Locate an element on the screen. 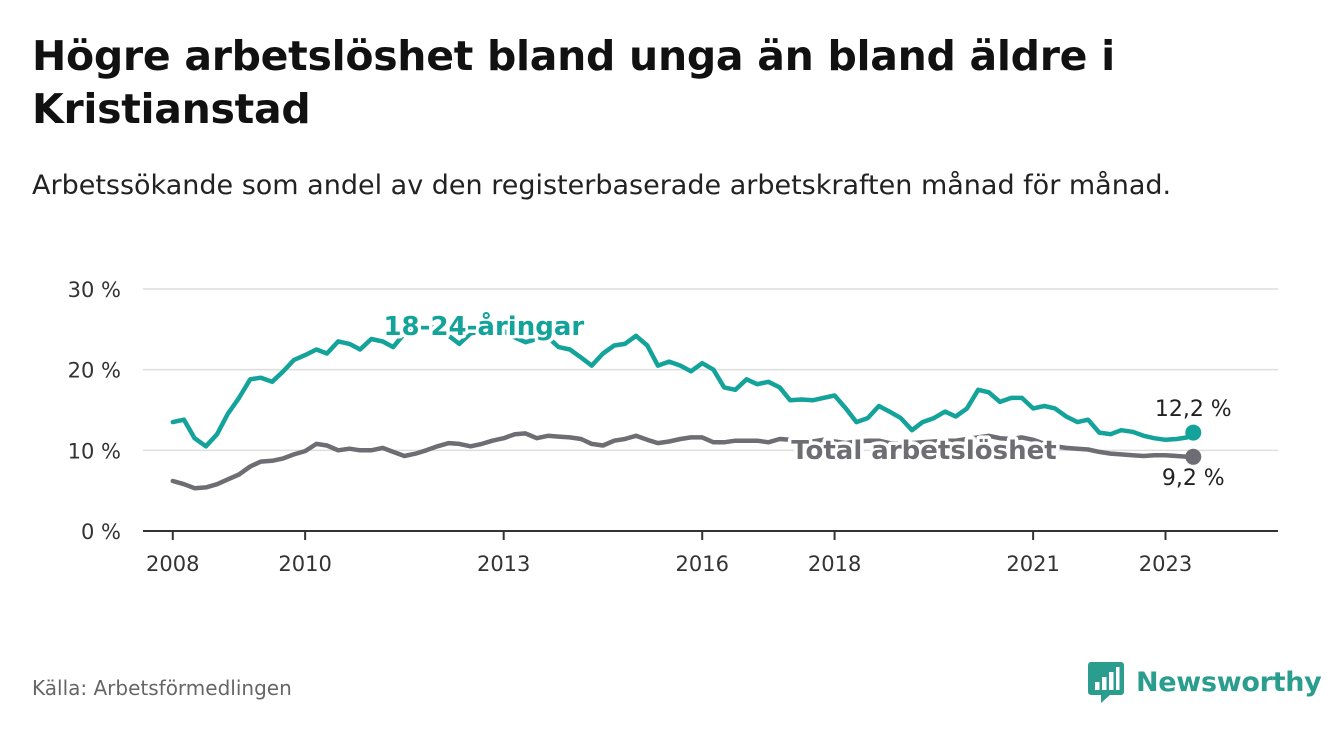  y-tick-label: 20 % is located at coordinates (94, 371).